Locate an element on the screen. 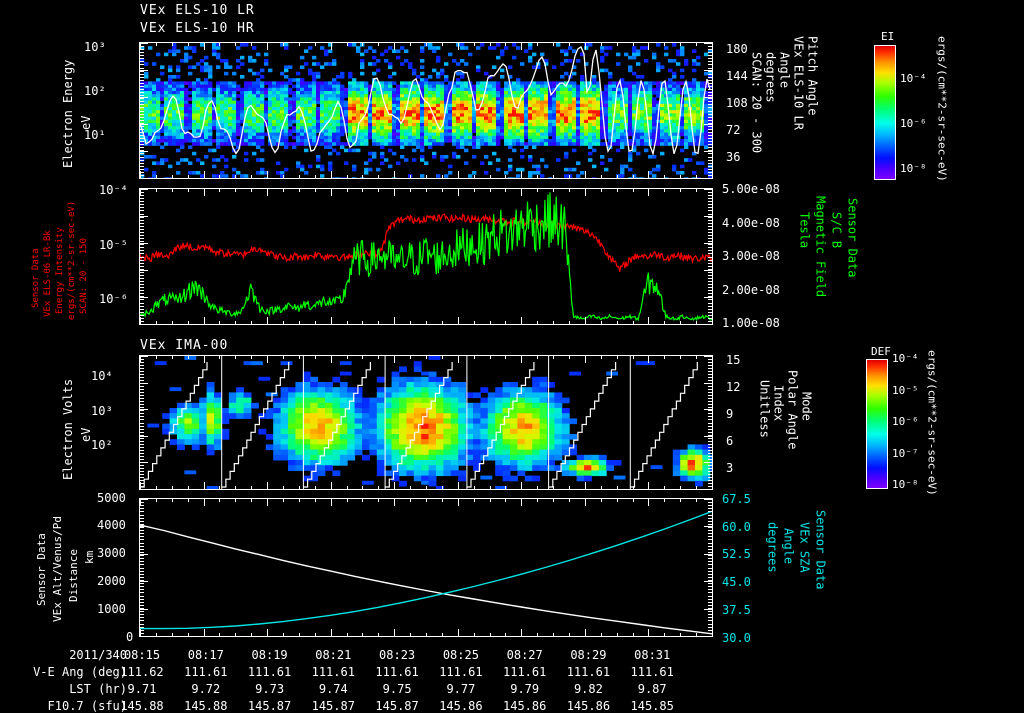 Image resolution: width=1024 pixels, height=713 pixels. panel4-right-label-4: degrees is located at coordinates (772, 547).